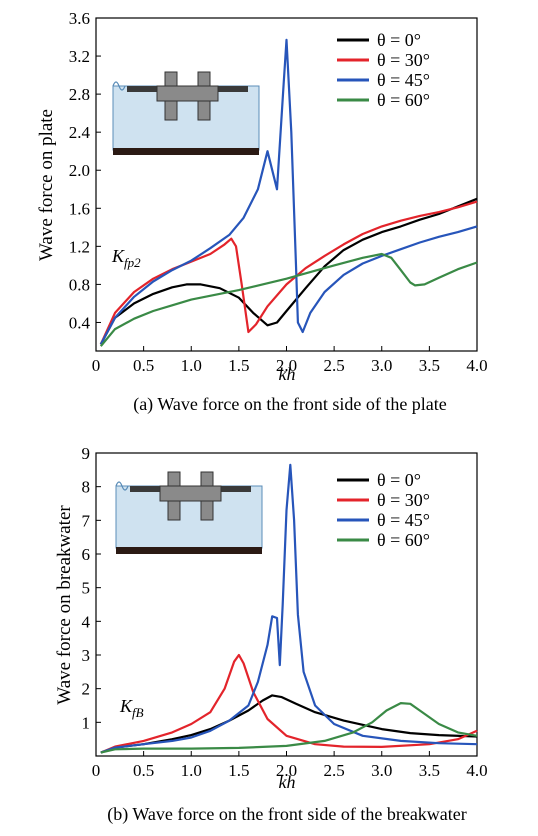 Image resolution: width=538 pixels, height=836 pixels. Describe the element at coordinates (403, 80) in the screenshot. I see `legend-label-a-2: θ = 45°` at that location.